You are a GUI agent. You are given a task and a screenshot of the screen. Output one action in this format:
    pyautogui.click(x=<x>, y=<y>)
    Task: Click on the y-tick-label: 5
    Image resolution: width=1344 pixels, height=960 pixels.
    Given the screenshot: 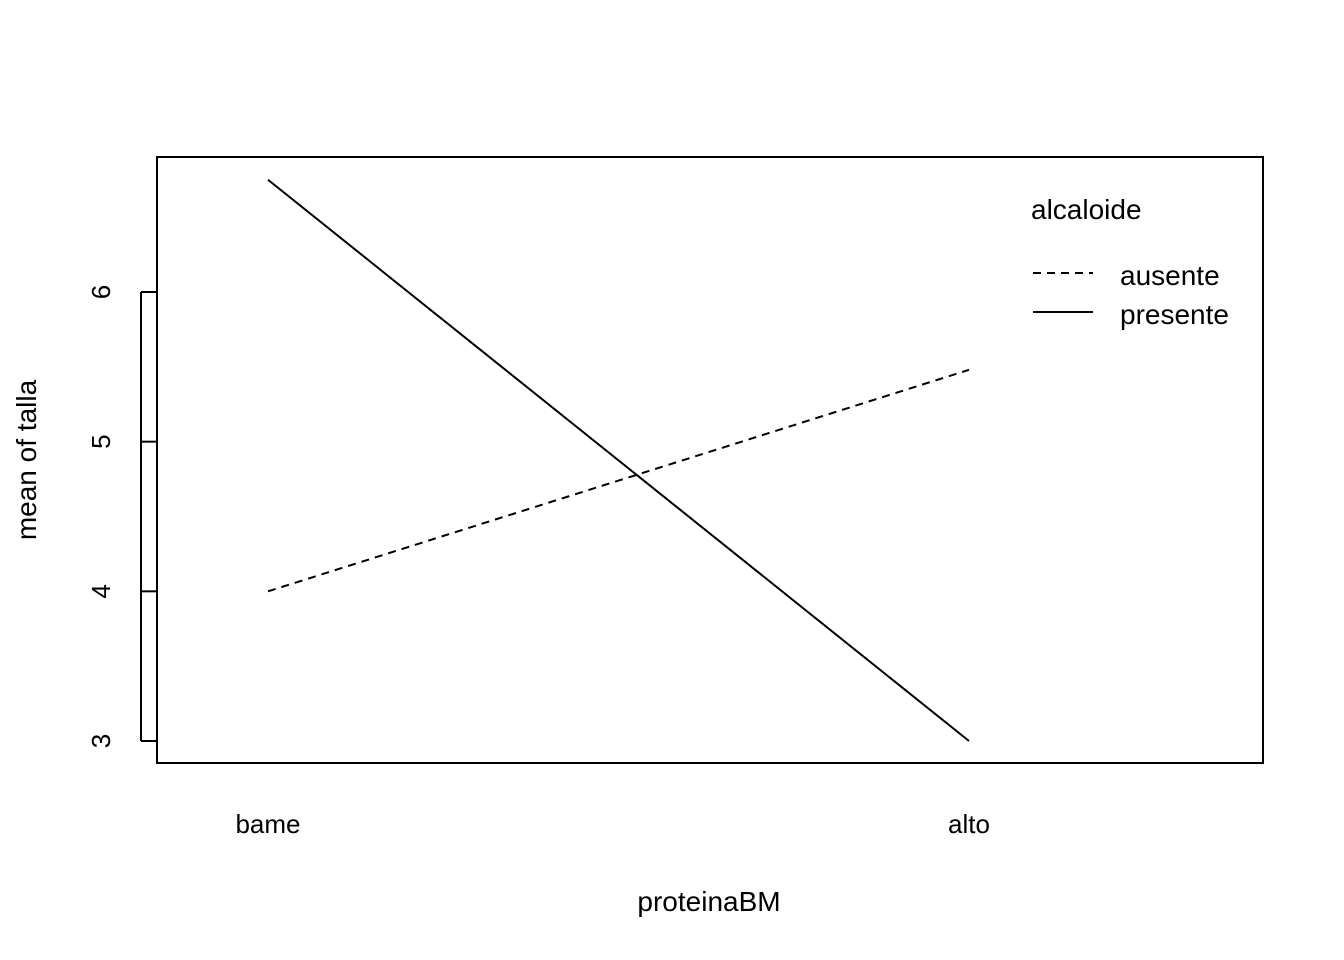 What is the action you would take?
    pyautogui.click(x=101, y=441)
    